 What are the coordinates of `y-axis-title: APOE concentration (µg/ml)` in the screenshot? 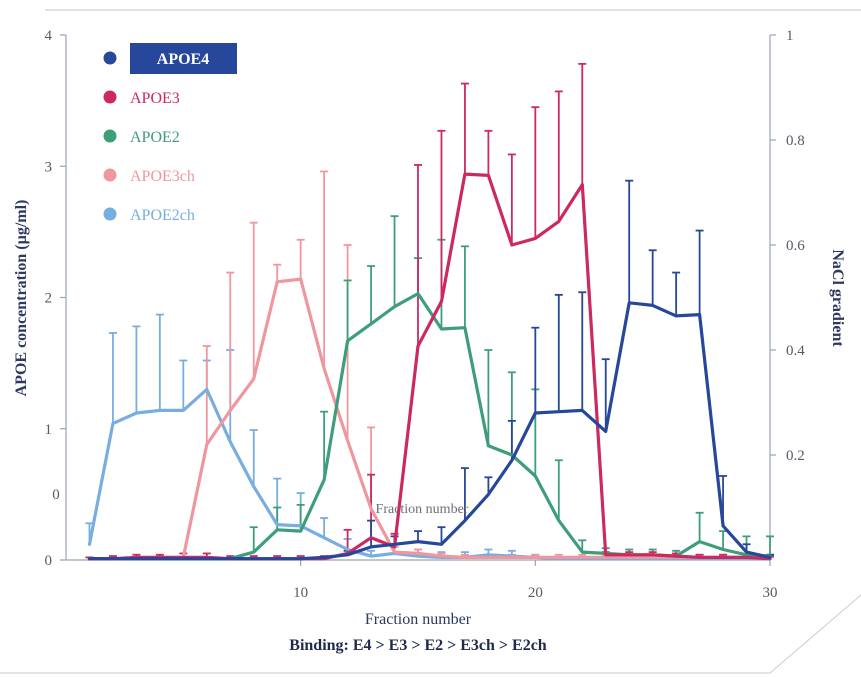 It's located at (21, 298).